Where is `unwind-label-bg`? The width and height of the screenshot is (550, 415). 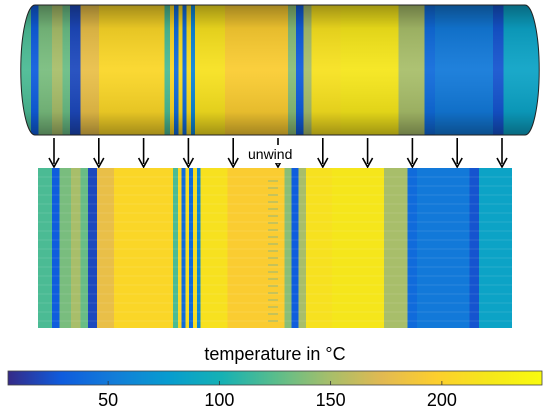
unwind-label-bg is located at coordinates (278, 154).